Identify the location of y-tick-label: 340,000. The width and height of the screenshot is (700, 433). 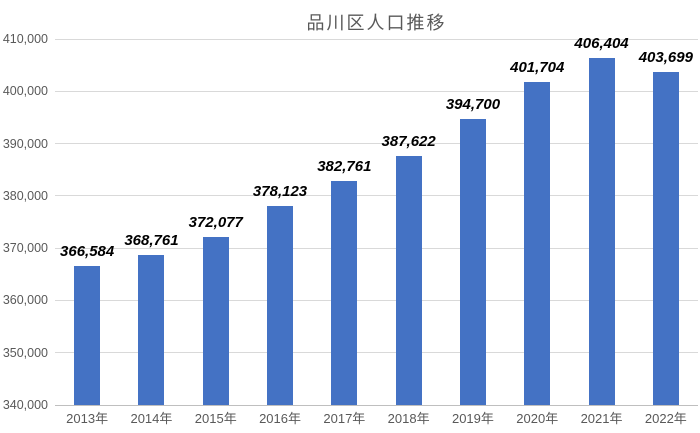
(25, 405).